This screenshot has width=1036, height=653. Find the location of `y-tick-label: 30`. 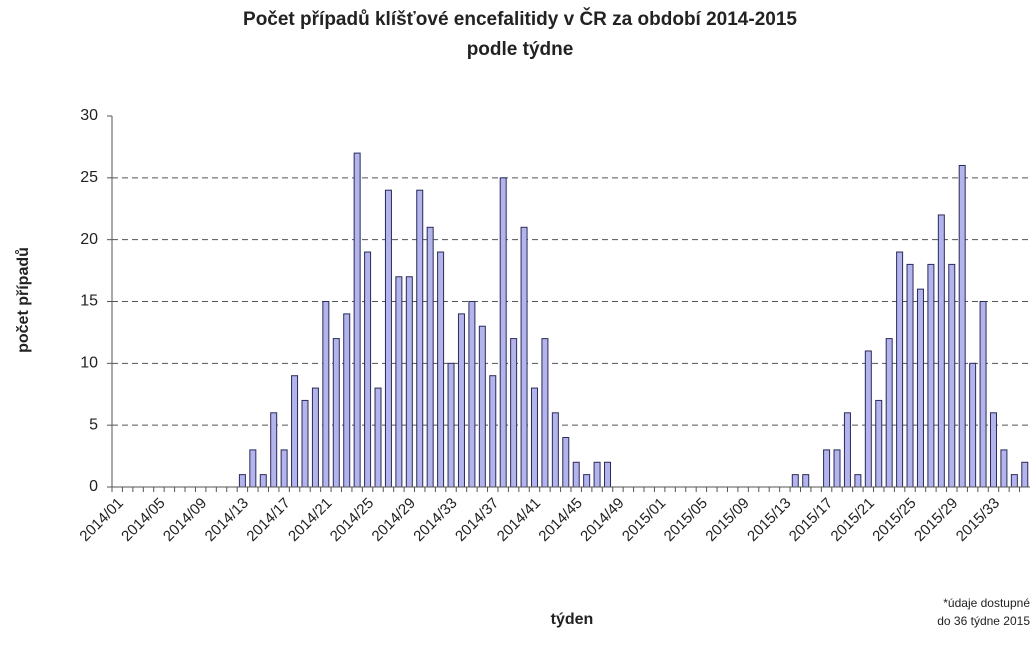

y-tick-label: 30 is located at coordinates (89, 115).